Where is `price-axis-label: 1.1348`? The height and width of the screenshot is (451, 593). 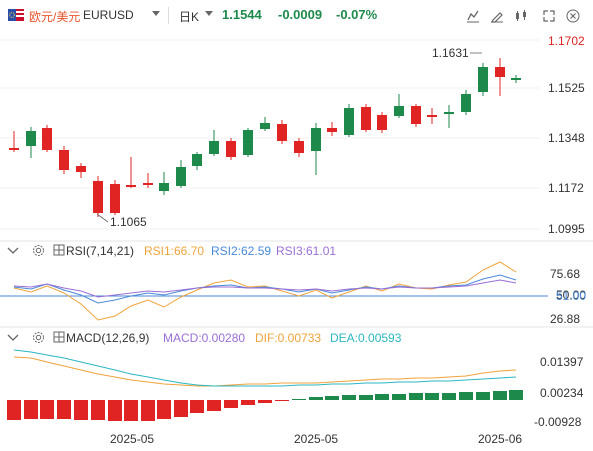 price-axis-label: 1.1348 is located at coordinates (566, 138).